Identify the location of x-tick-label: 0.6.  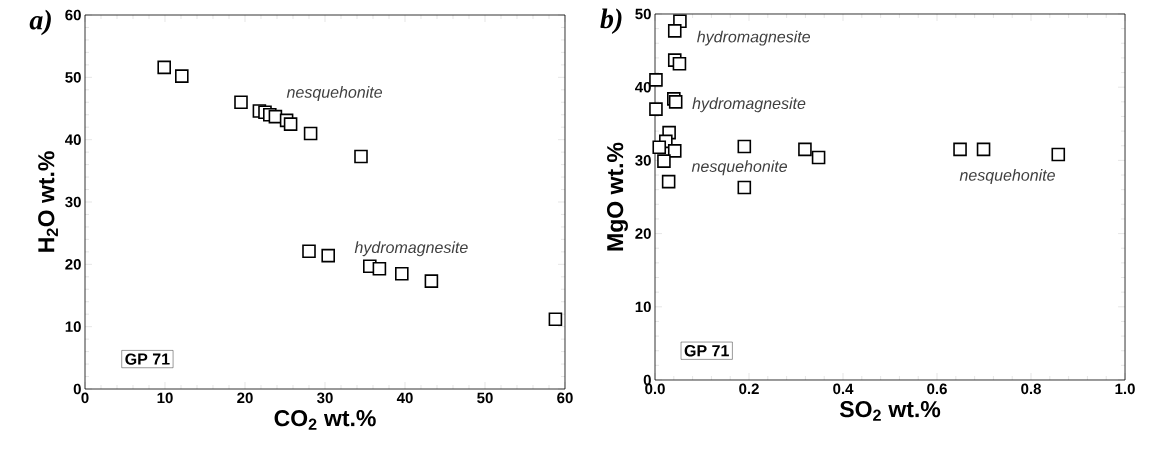
(937, 389).